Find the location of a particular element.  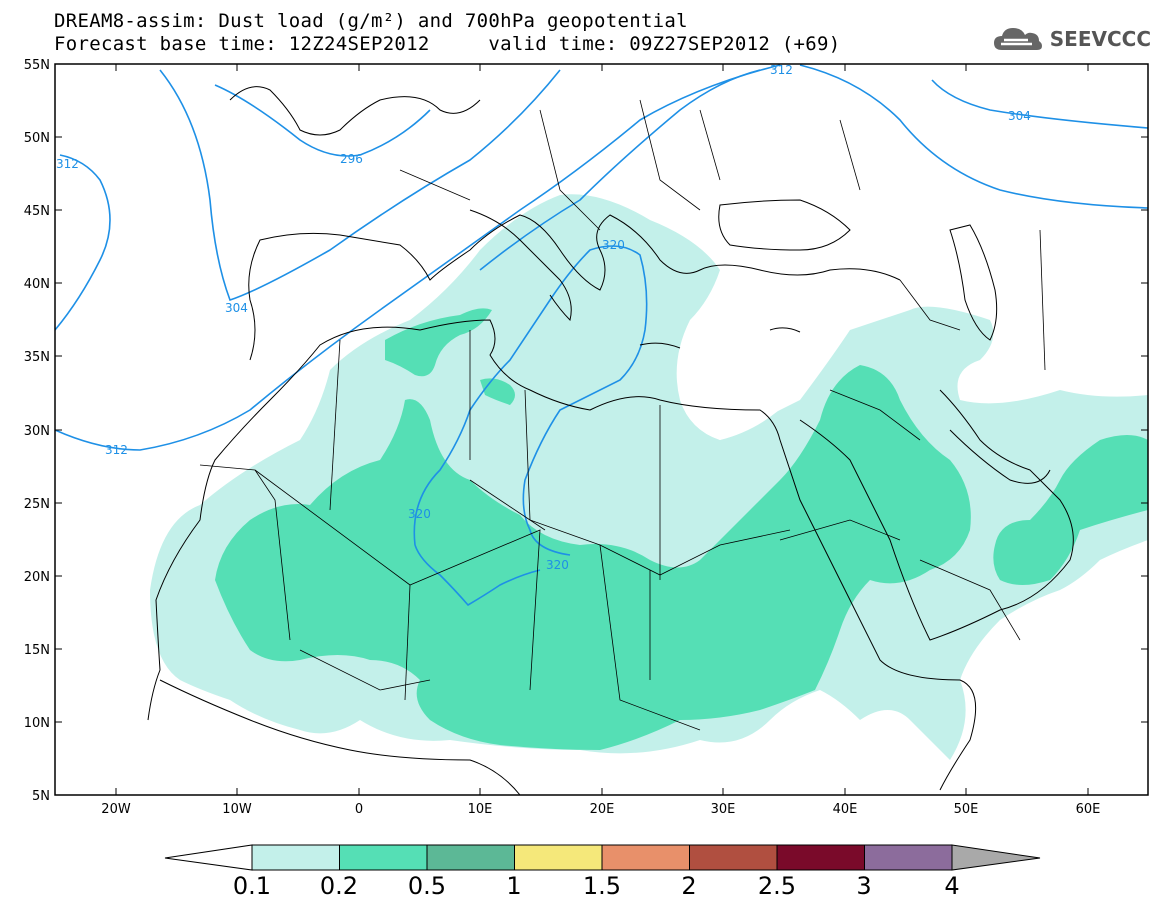

colorbar-min-arrow is located at coordinates (208, 857).